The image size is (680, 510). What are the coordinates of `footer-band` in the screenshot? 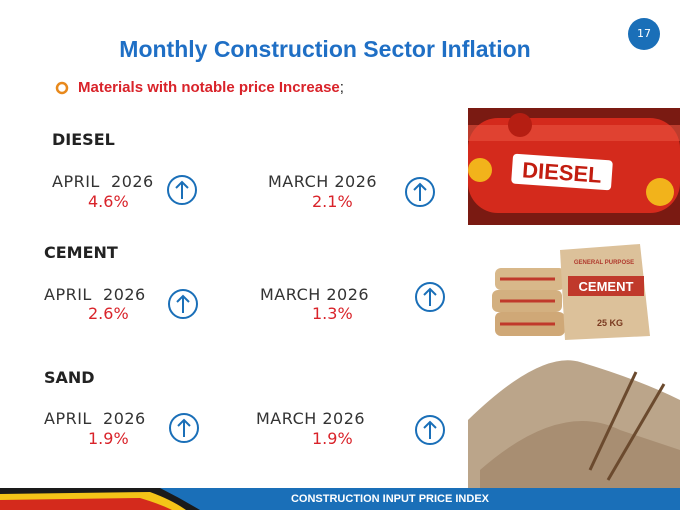 It's located at (340, 499).